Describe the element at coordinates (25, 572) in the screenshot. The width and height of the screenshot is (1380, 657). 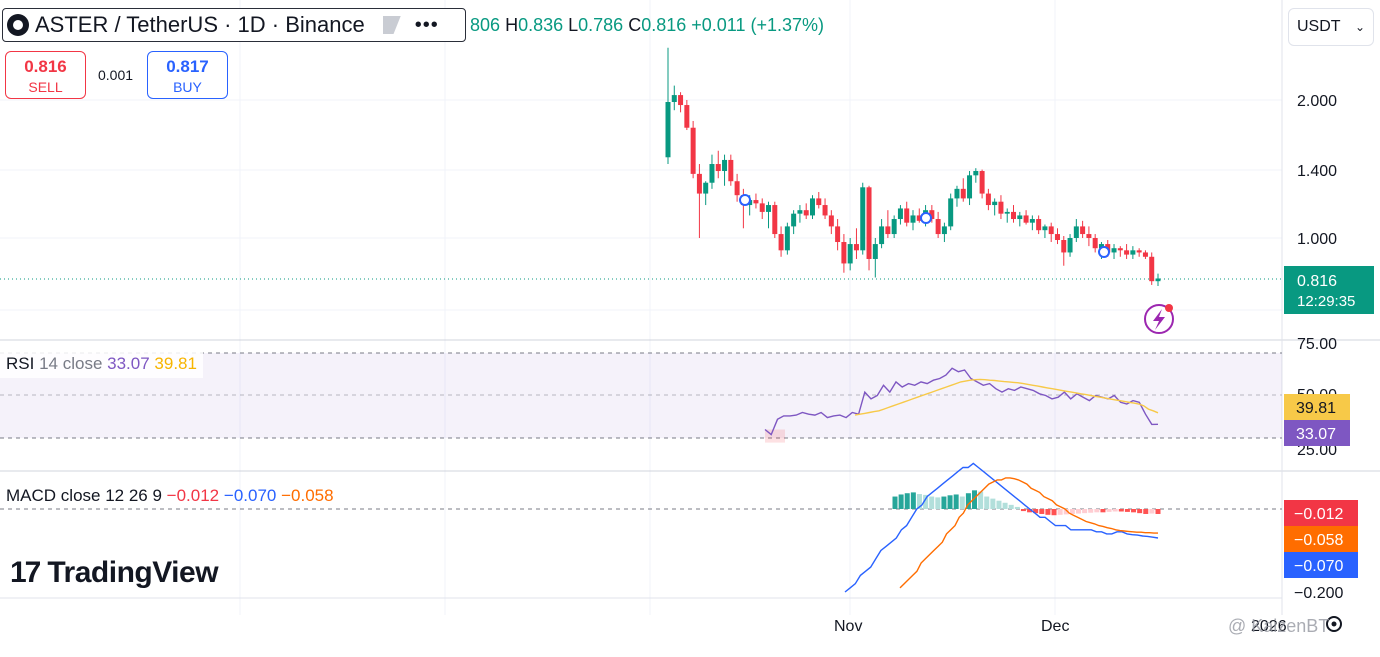
I see `tradingview-logo-mark: 17` at that location.